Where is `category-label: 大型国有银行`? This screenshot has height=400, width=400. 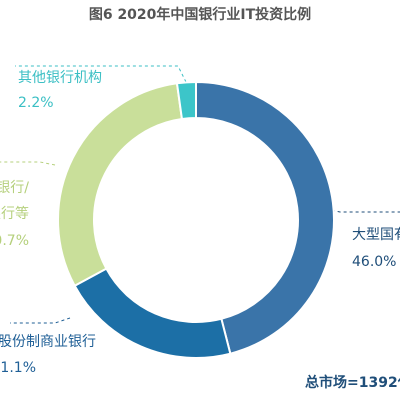
category-label: 大型国有银行 is located at coordinates (376, 235).